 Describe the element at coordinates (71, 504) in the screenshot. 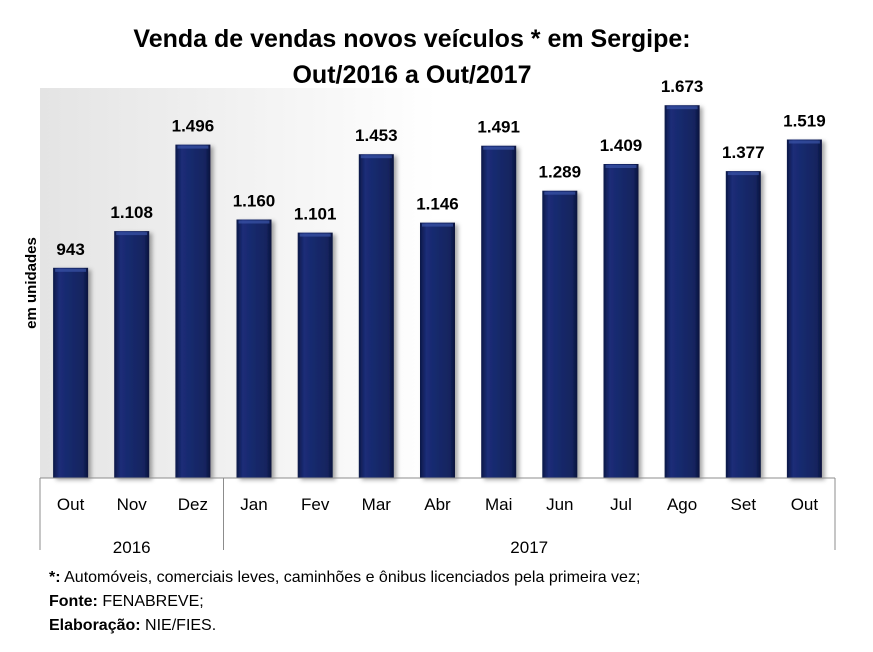

I see `category-label-1: Out` at that location.